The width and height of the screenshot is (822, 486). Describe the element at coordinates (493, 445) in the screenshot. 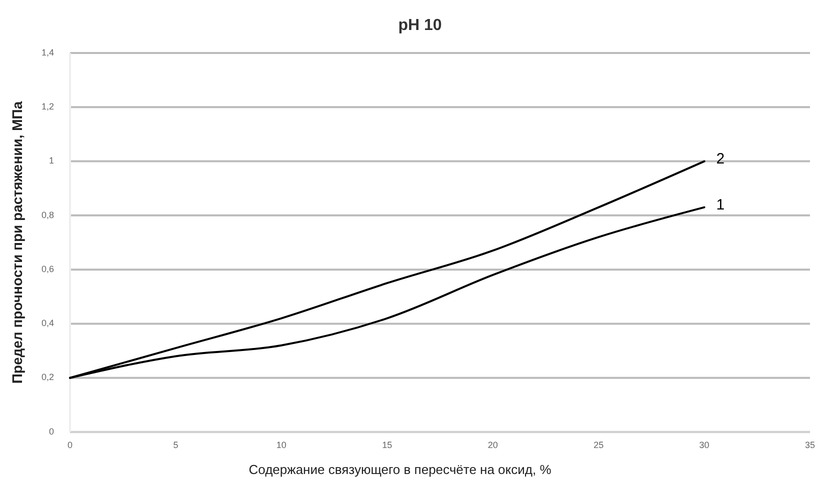

I see `x-tick-label: 20` at that location.